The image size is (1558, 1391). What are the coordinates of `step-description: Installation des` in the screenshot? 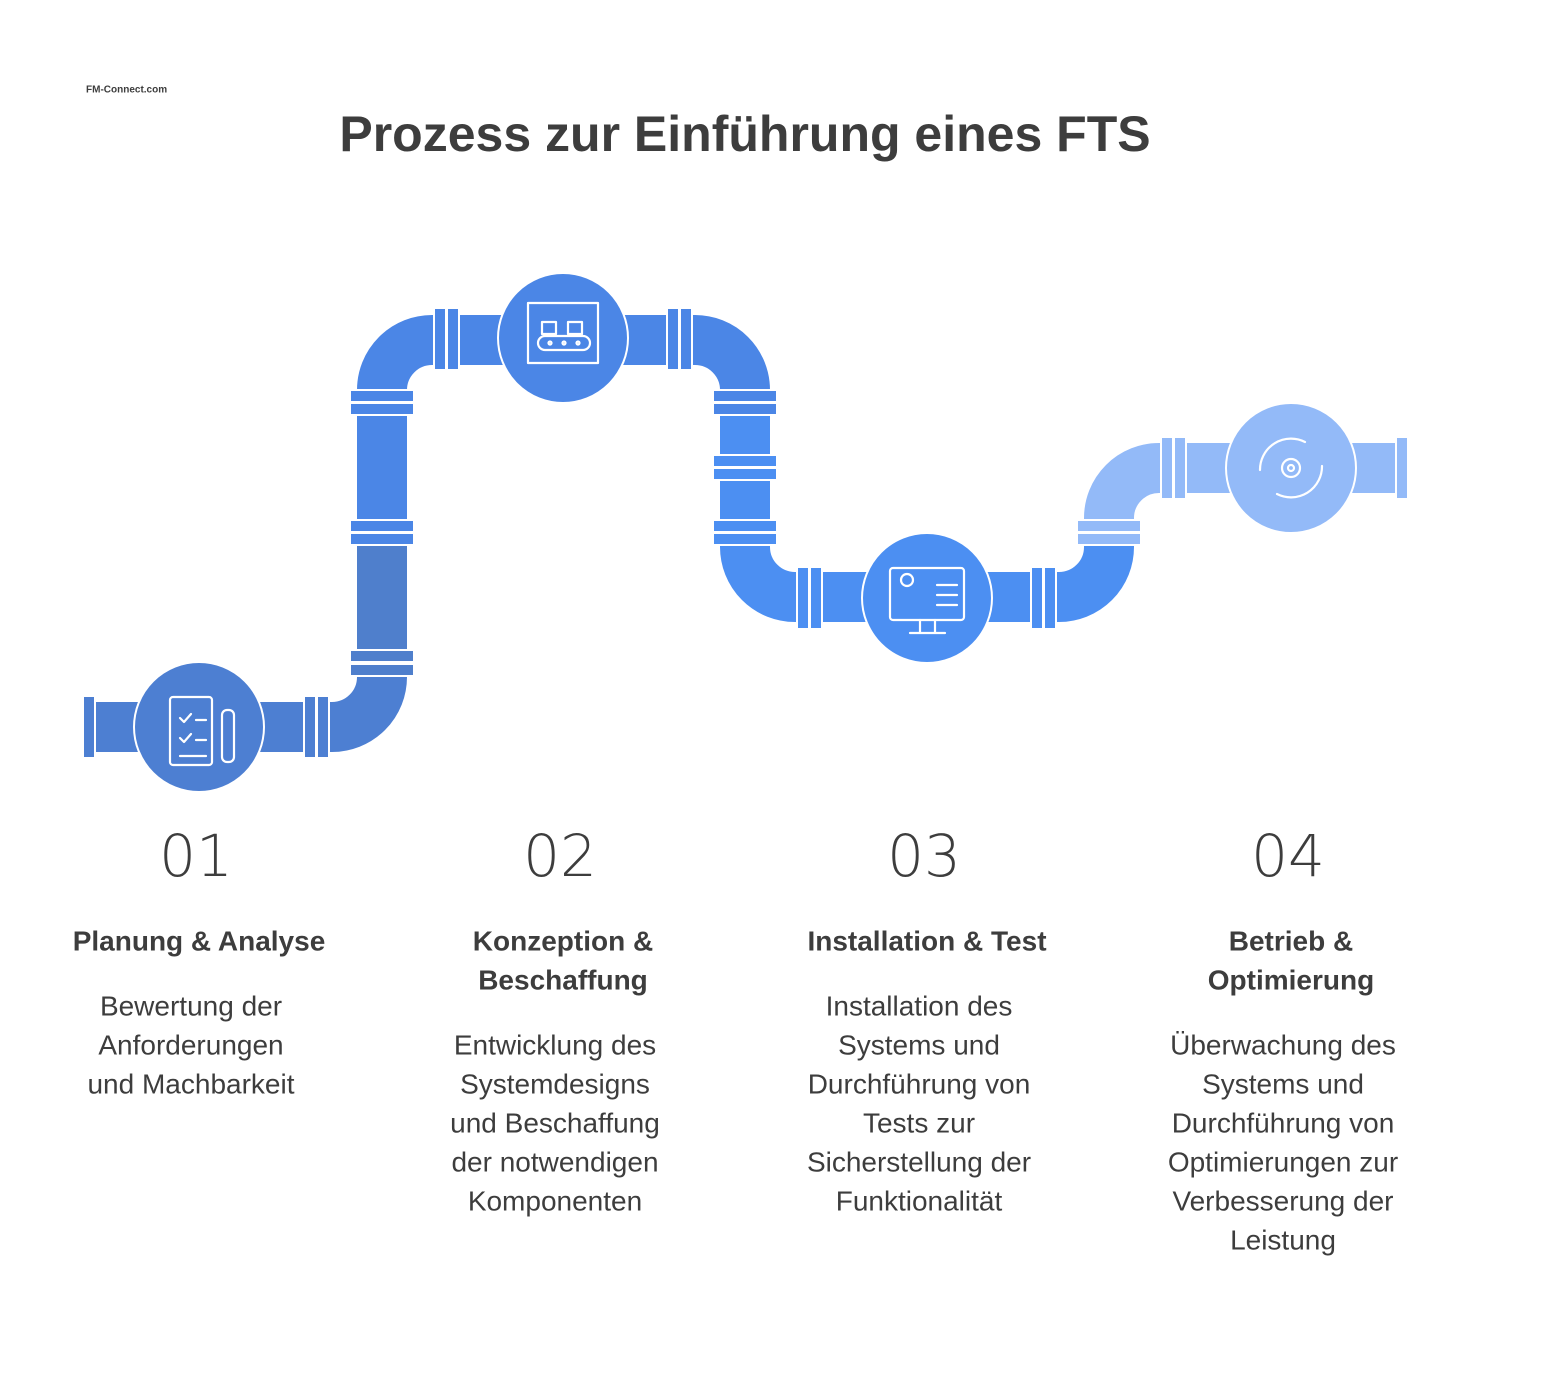 It's located at (919, 1005).